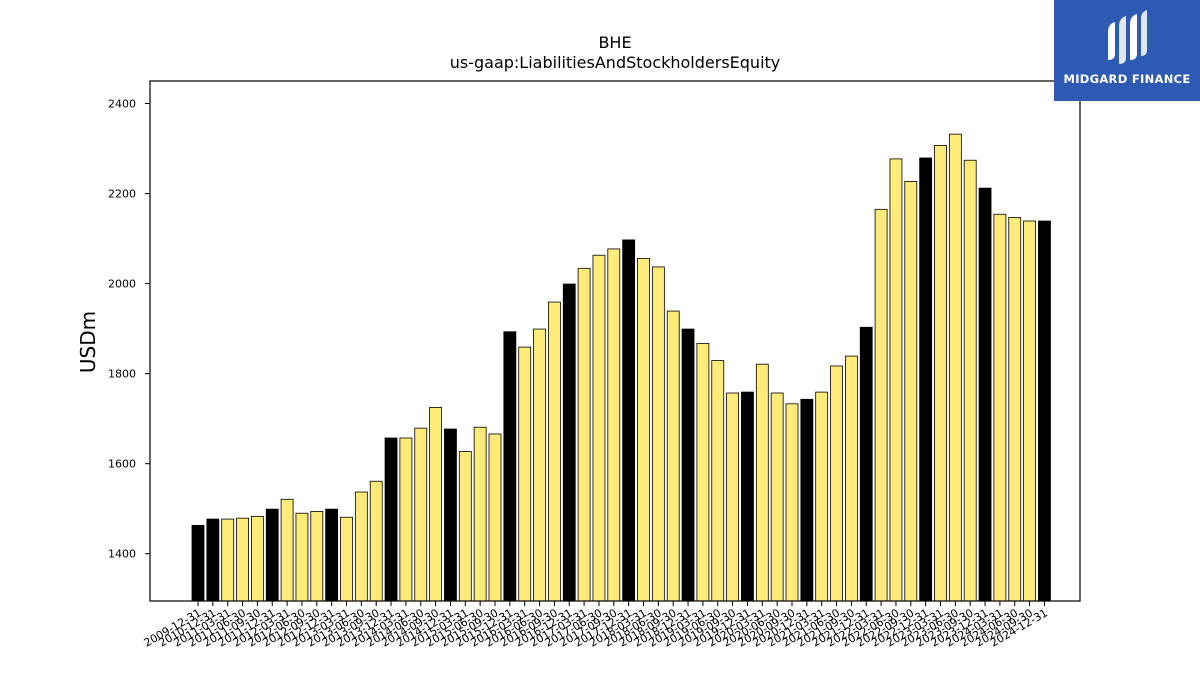 The width and height of the screenshot is (1200, 675). Describe the element at coordinates (122, 554) in the screenshot. I see `y-tick-label: 1400` at that location.